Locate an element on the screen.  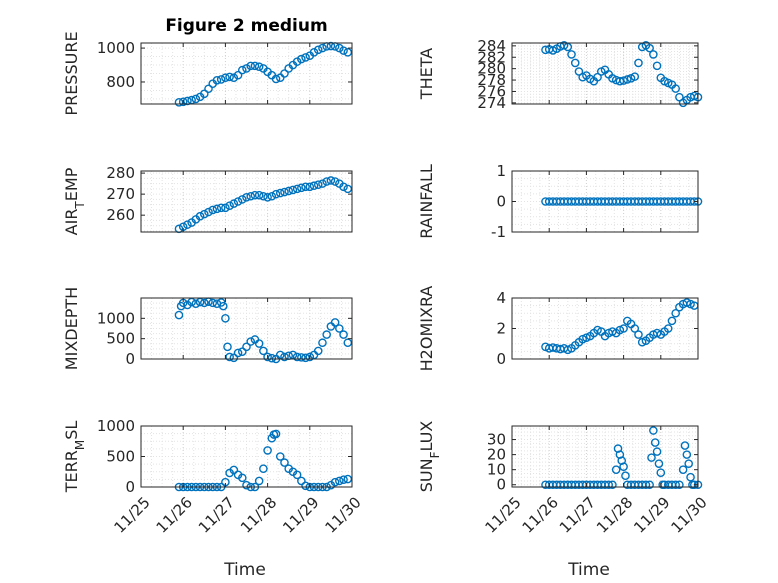
y-tick-label: 10 is located at coordinates (496, 470).